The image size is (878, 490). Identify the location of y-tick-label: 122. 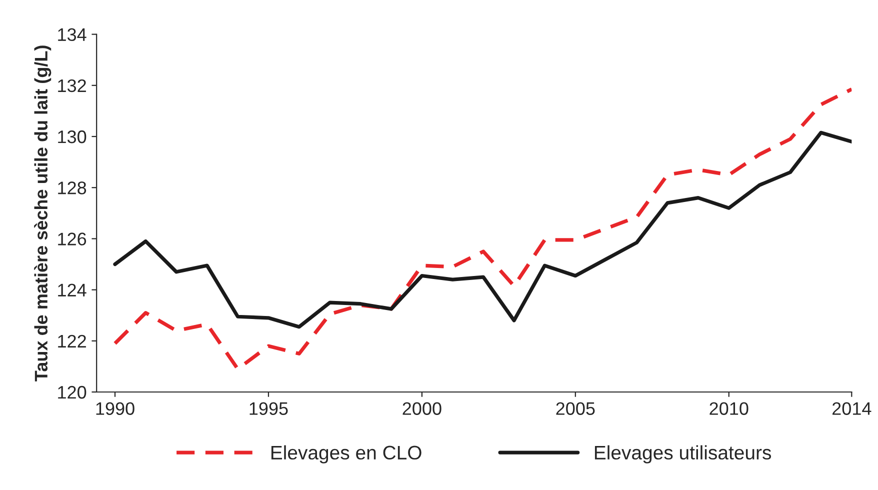
(72, 341).